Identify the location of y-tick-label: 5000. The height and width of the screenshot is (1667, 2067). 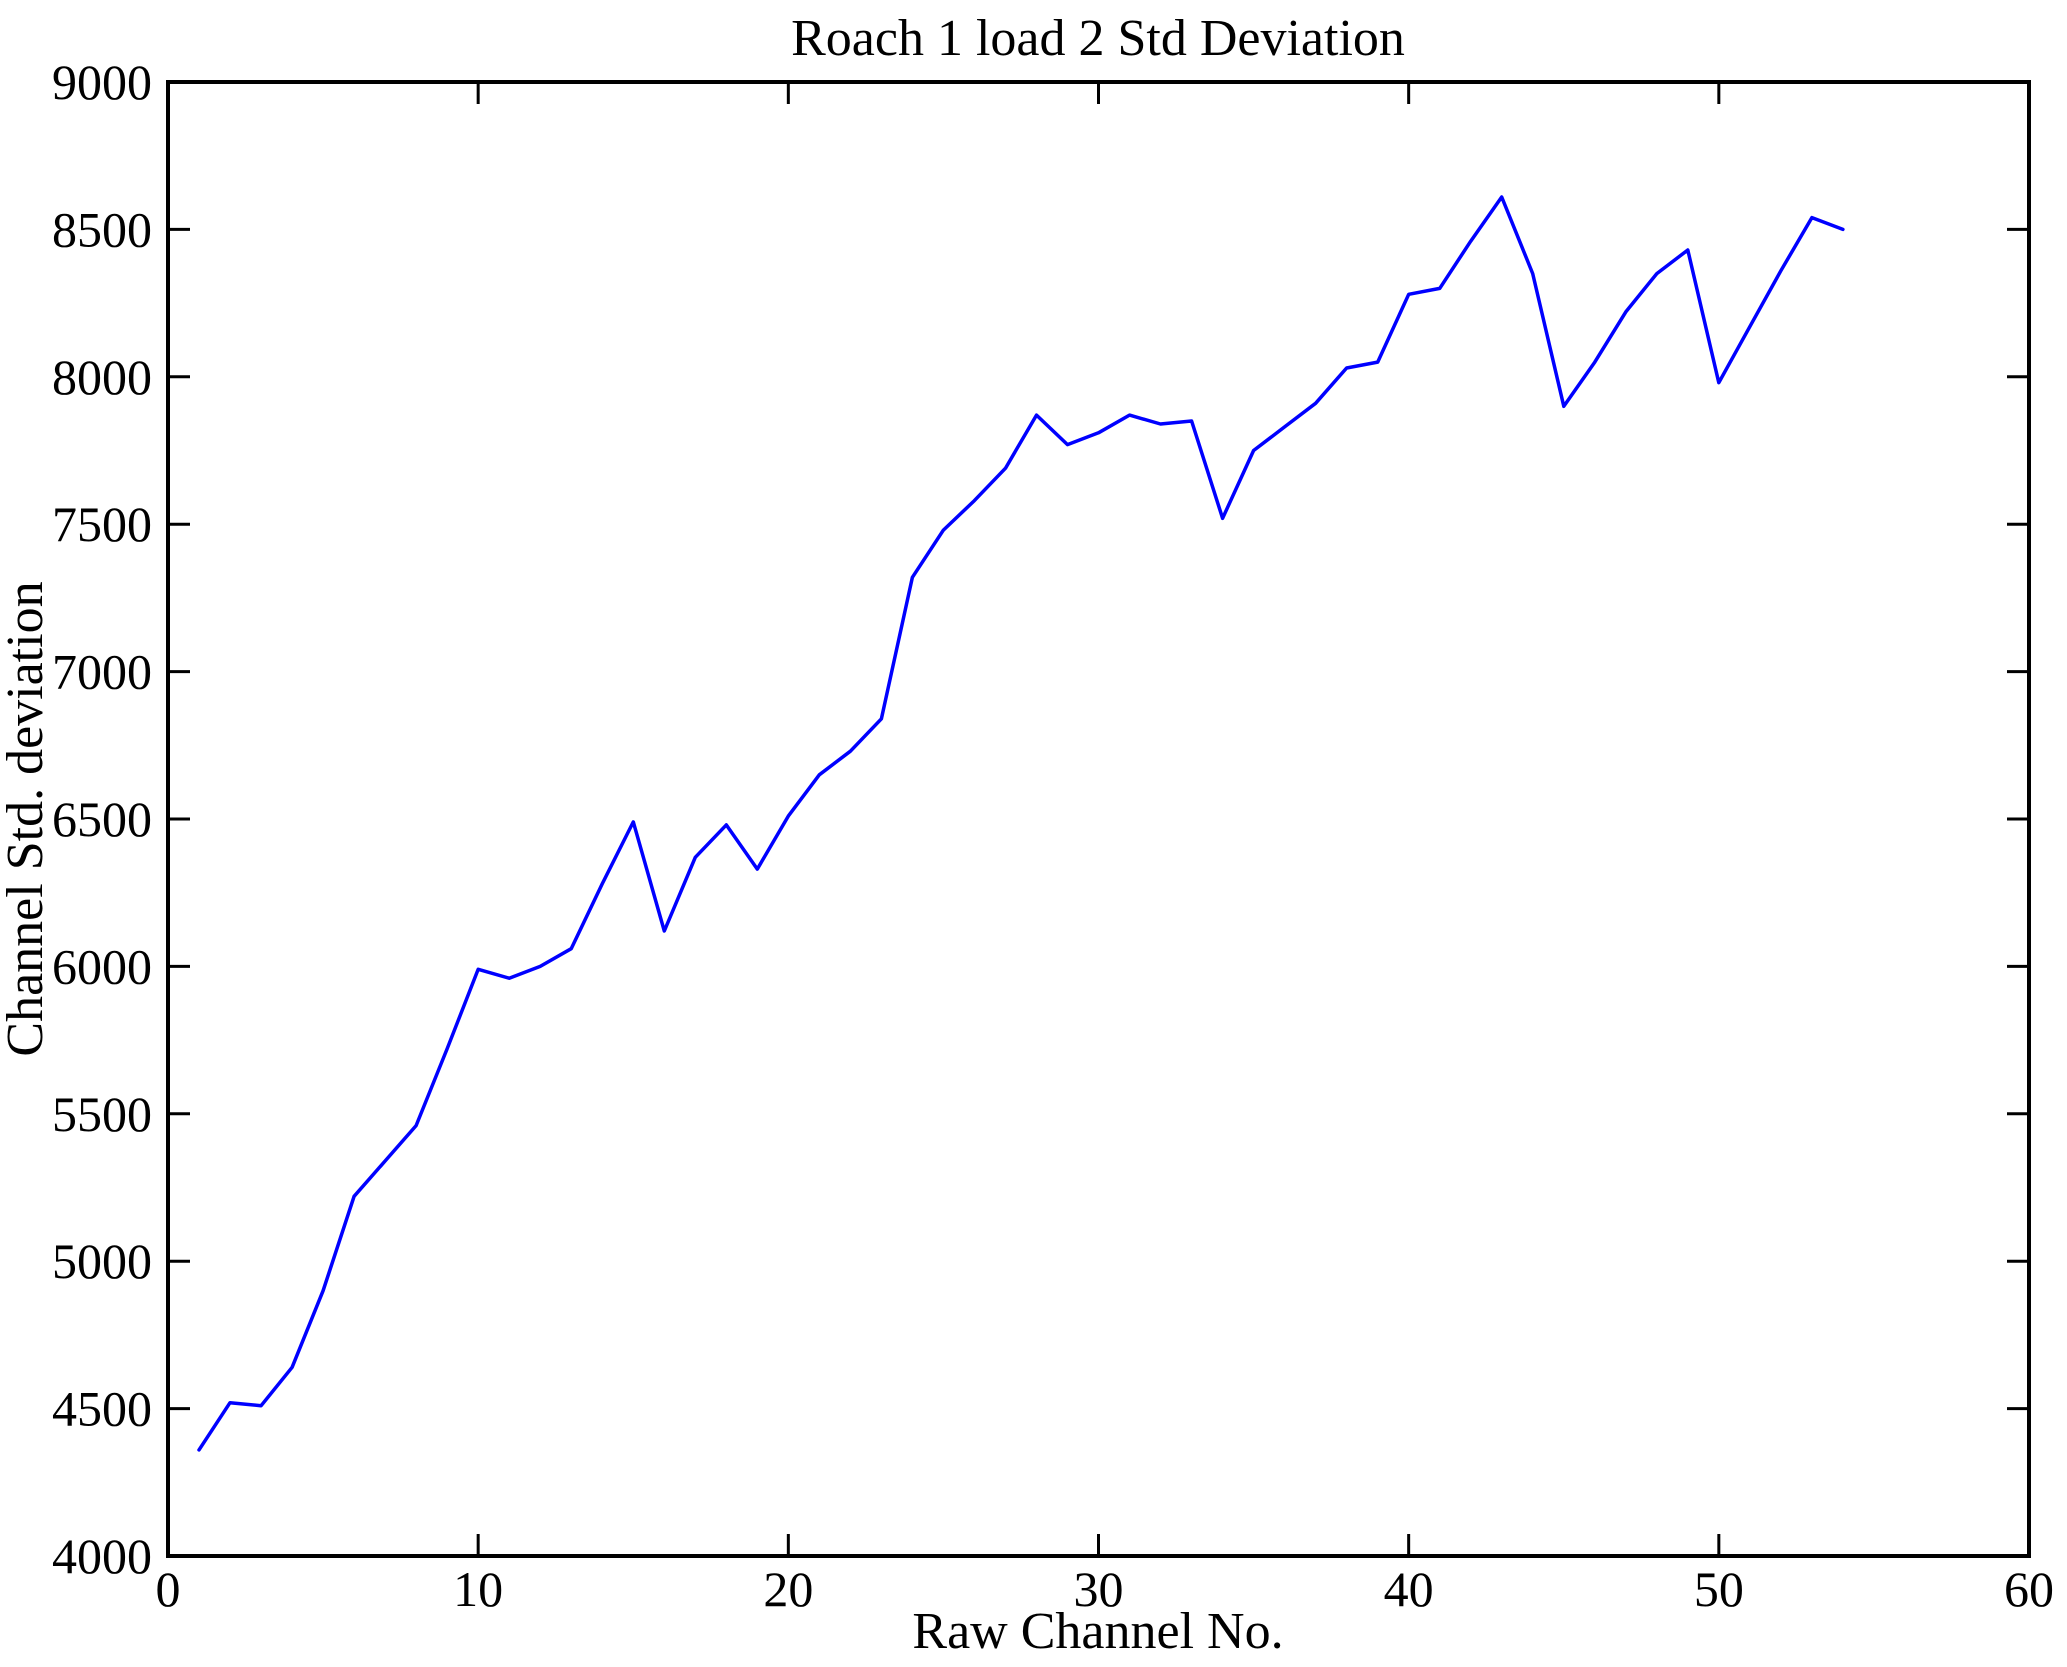
(102, 1261).